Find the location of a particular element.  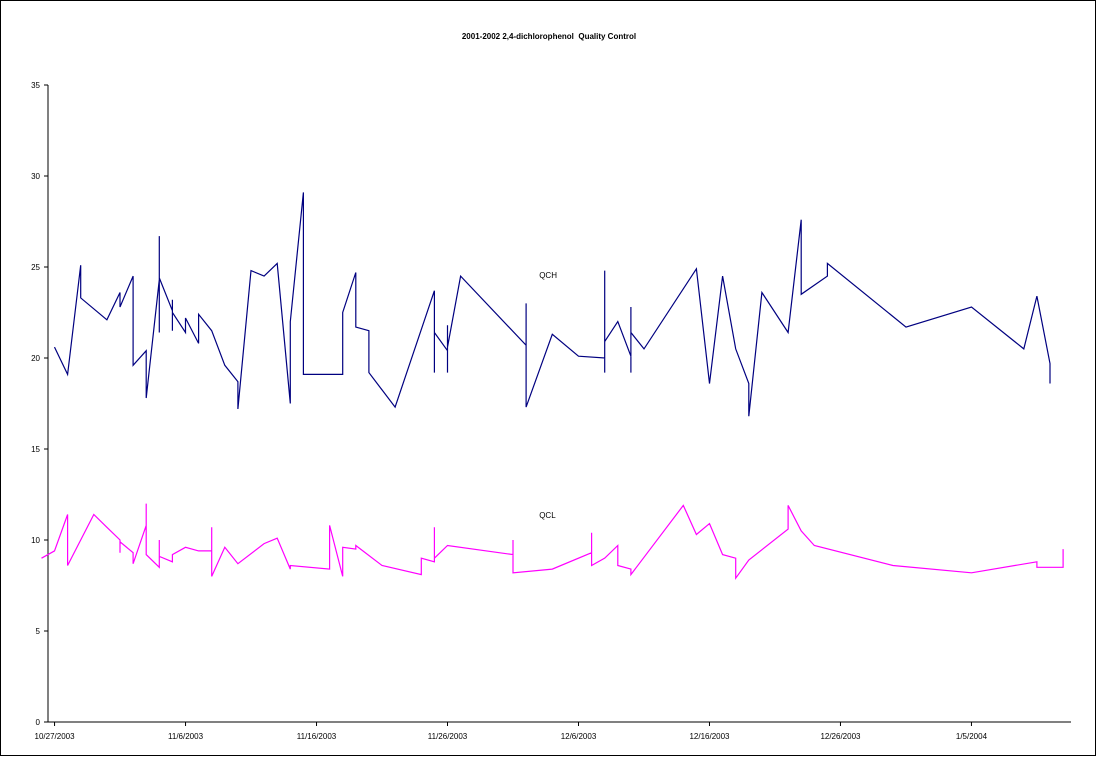

y-tick-label: 15 is located at coordinates (35, 449).